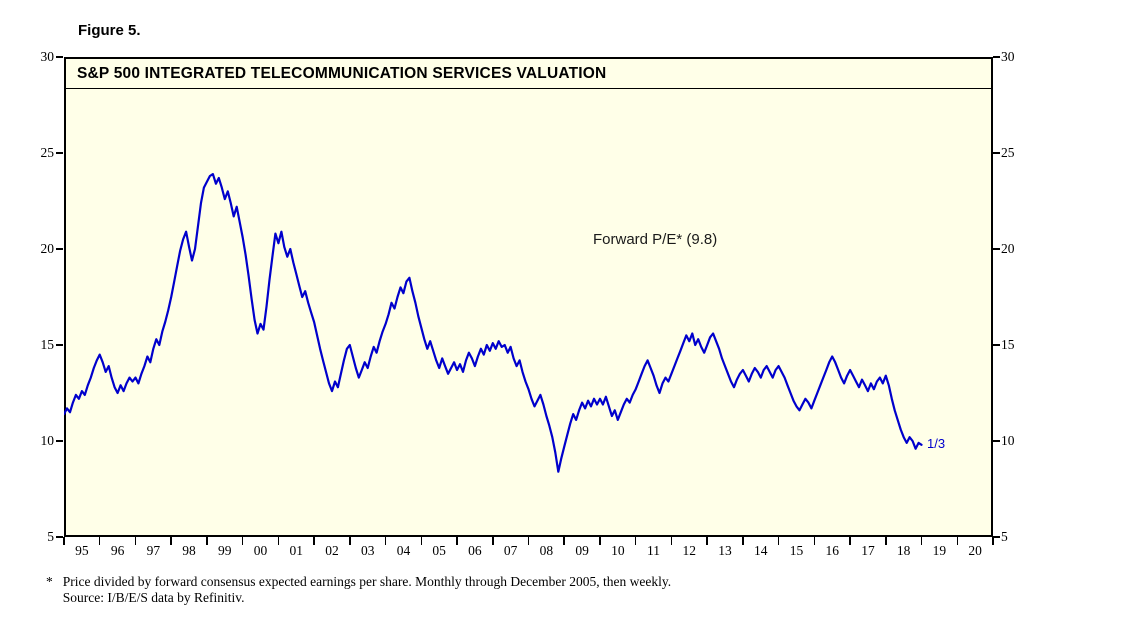 This screenshot has height=631, width=1138. Describe the element at coordinates (689, 550) in the screenshot. I see `x-axis-label: 12` at that location.